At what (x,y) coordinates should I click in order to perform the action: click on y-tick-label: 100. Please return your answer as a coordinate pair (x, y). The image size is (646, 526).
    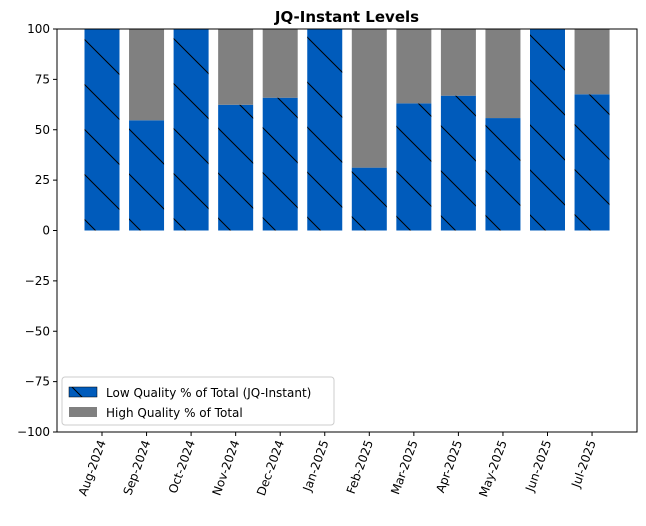
    Looking at the image, I should click on (38, 29).